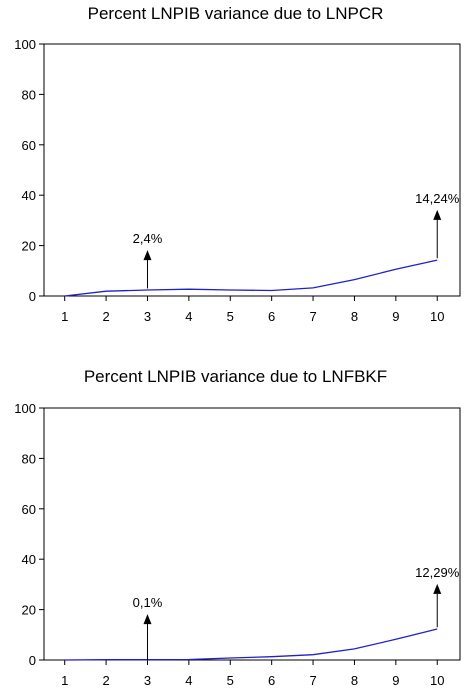 The height and width of the screenshot is (693, 471). I want to click on annotation-label: 14,24%, so click(437, 198).